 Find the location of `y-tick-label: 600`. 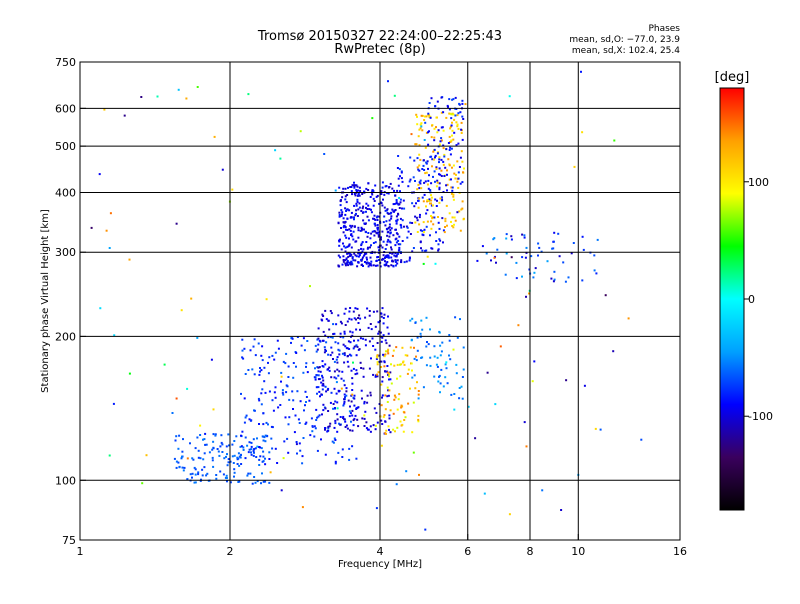

y-tick-label: 600 is located at coordinates (65, 108).